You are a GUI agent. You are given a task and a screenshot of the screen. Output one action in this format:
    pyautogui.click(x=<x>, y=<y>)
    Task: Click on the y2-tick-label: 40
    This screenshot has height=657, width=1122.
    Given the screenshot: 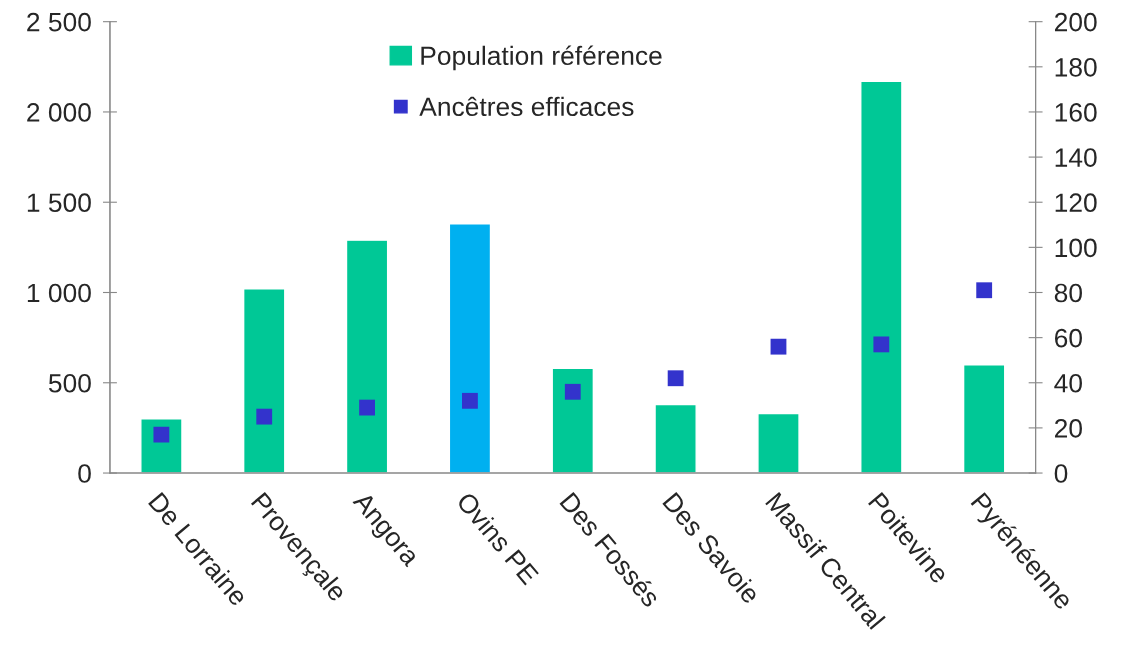 What is the action you would take?
    pyautogui.click(x=1068, y=383)
    